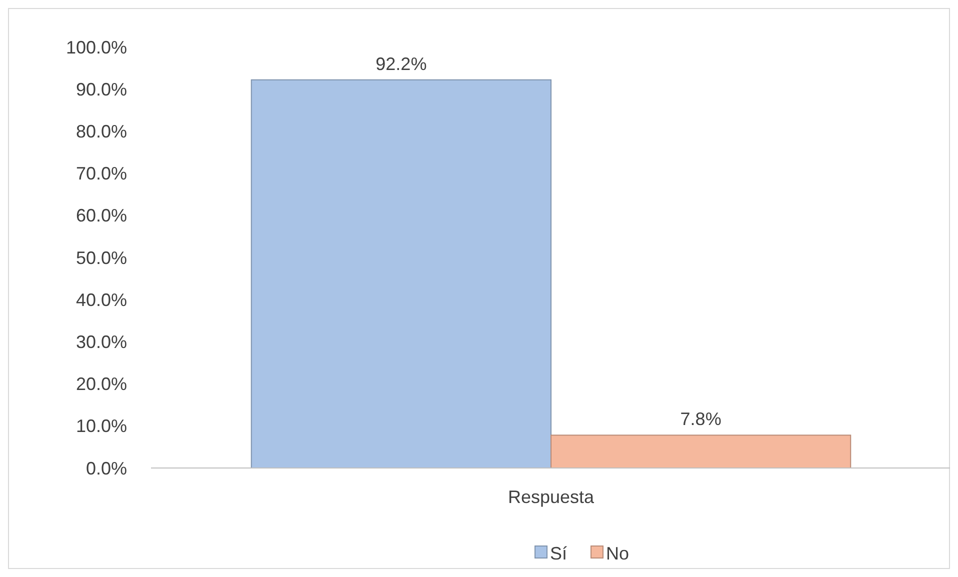 The height and width of the screenshot is (577, 958). Describe the element at coordinates (559, 553) in the screenshot. I see `legend-label: Sí` at that location.